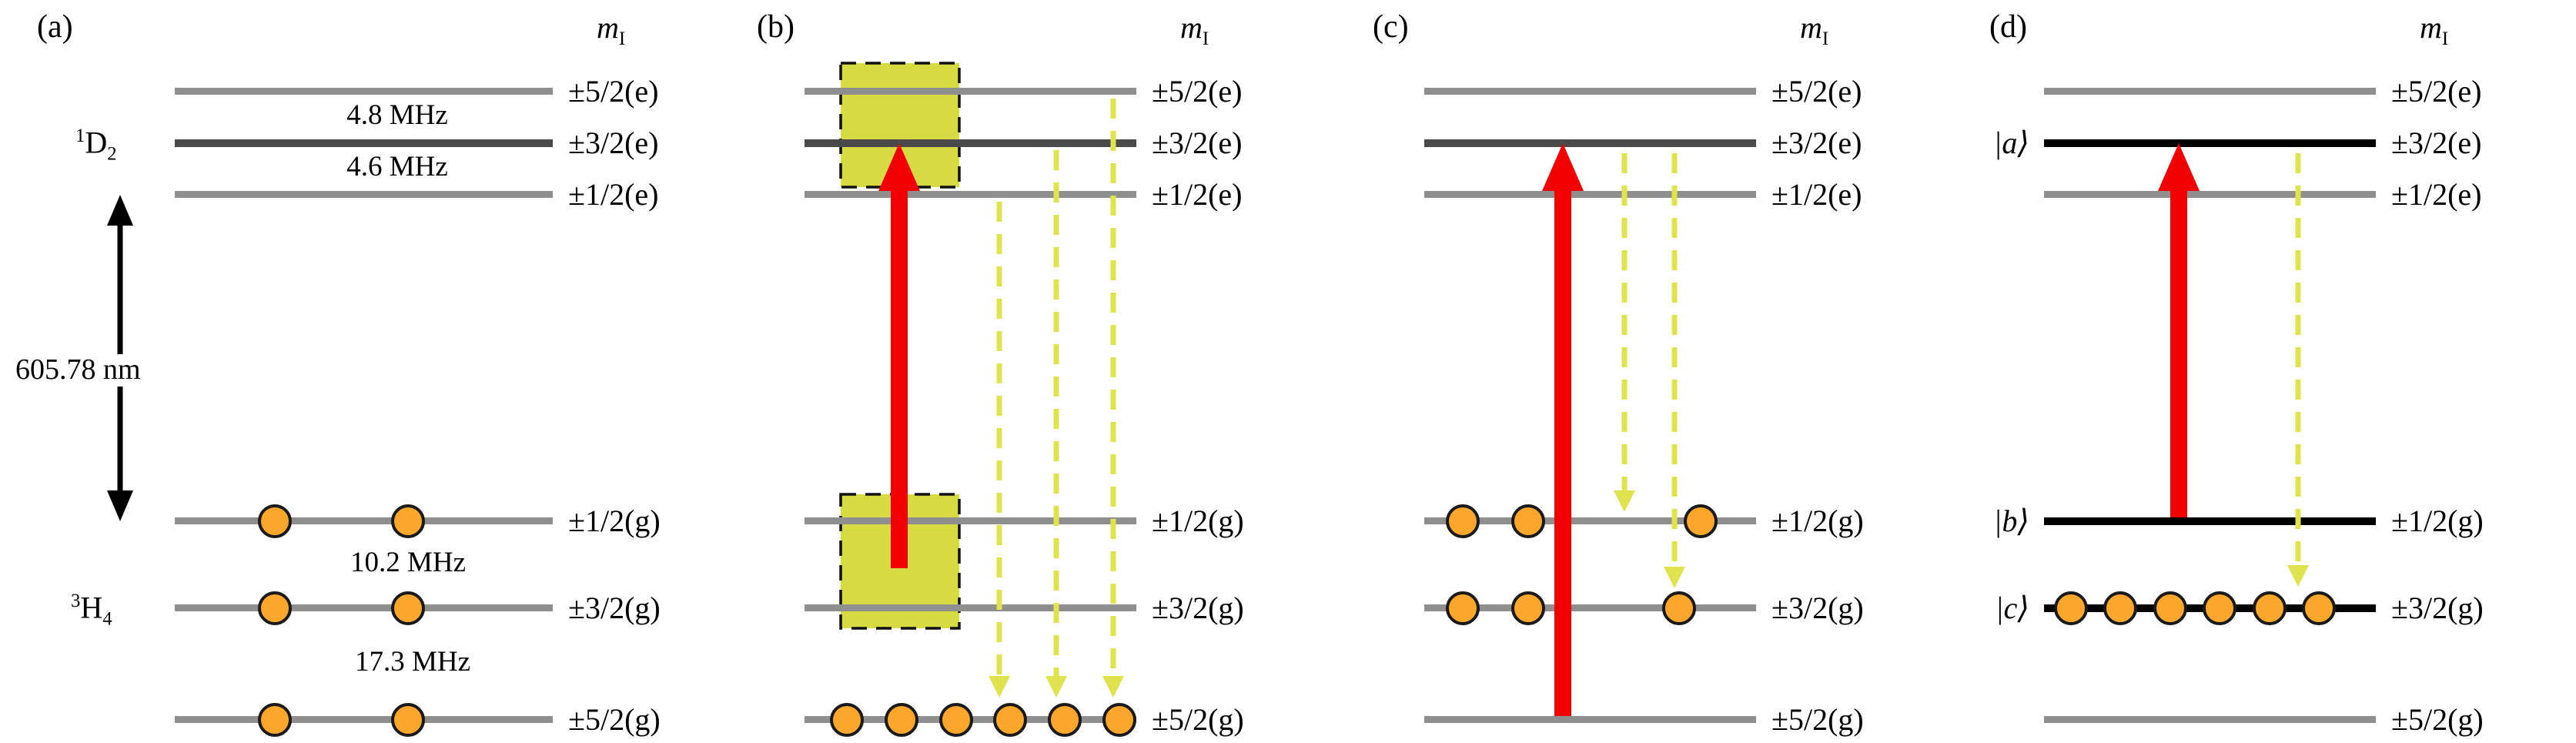 This screenshot has height=743, width=2576. What do you see at coordinates (364, 719) in the screenshot?
I see `level-a-5half-g` at bounding box center [364, 719].